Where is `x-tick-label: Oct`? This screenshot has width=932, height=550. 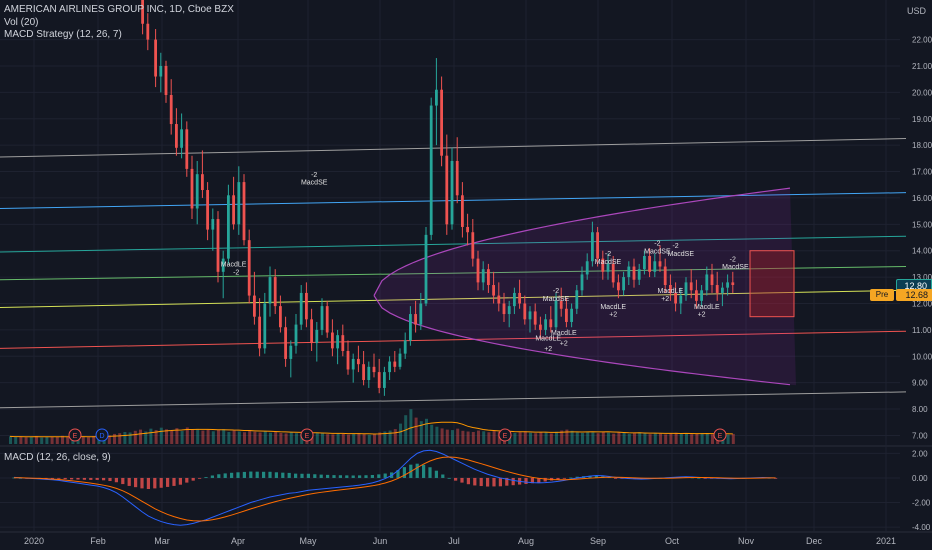
x-tick-label: Oct is located at coordinates (672, 541).